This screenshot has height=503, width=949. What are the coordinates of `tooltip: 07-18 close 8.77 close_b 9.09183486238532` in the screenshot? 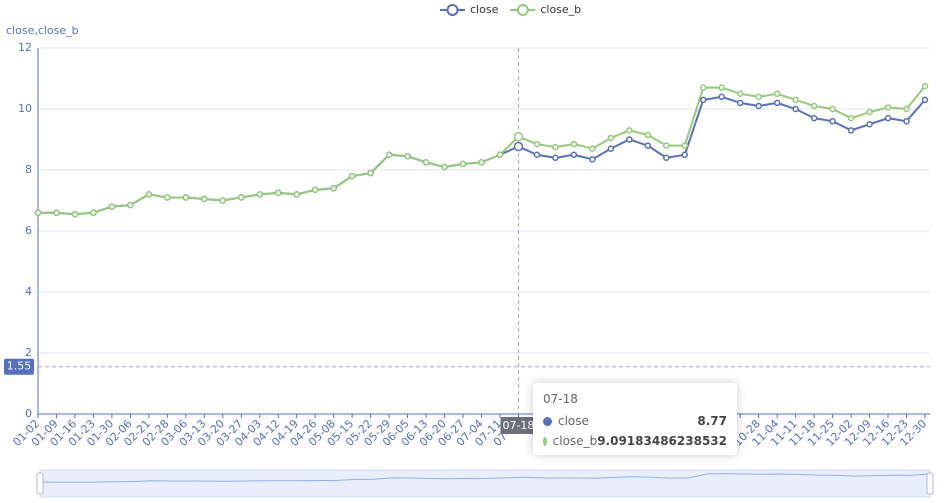 It's located at (635, 419).